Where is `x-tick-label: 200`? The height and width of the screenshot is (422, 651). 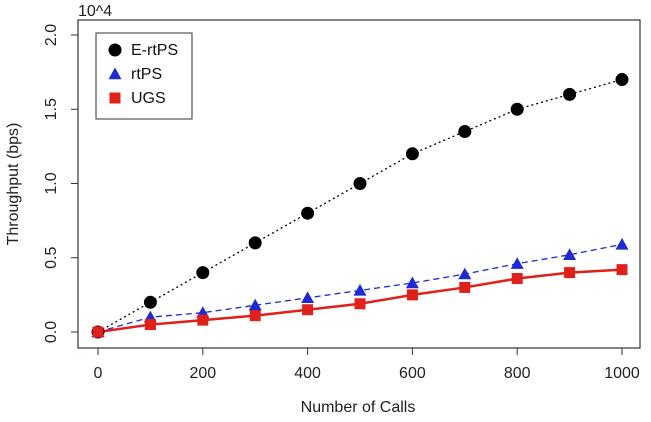 x-tick-label: 200 is located at coordinates (202, 373).